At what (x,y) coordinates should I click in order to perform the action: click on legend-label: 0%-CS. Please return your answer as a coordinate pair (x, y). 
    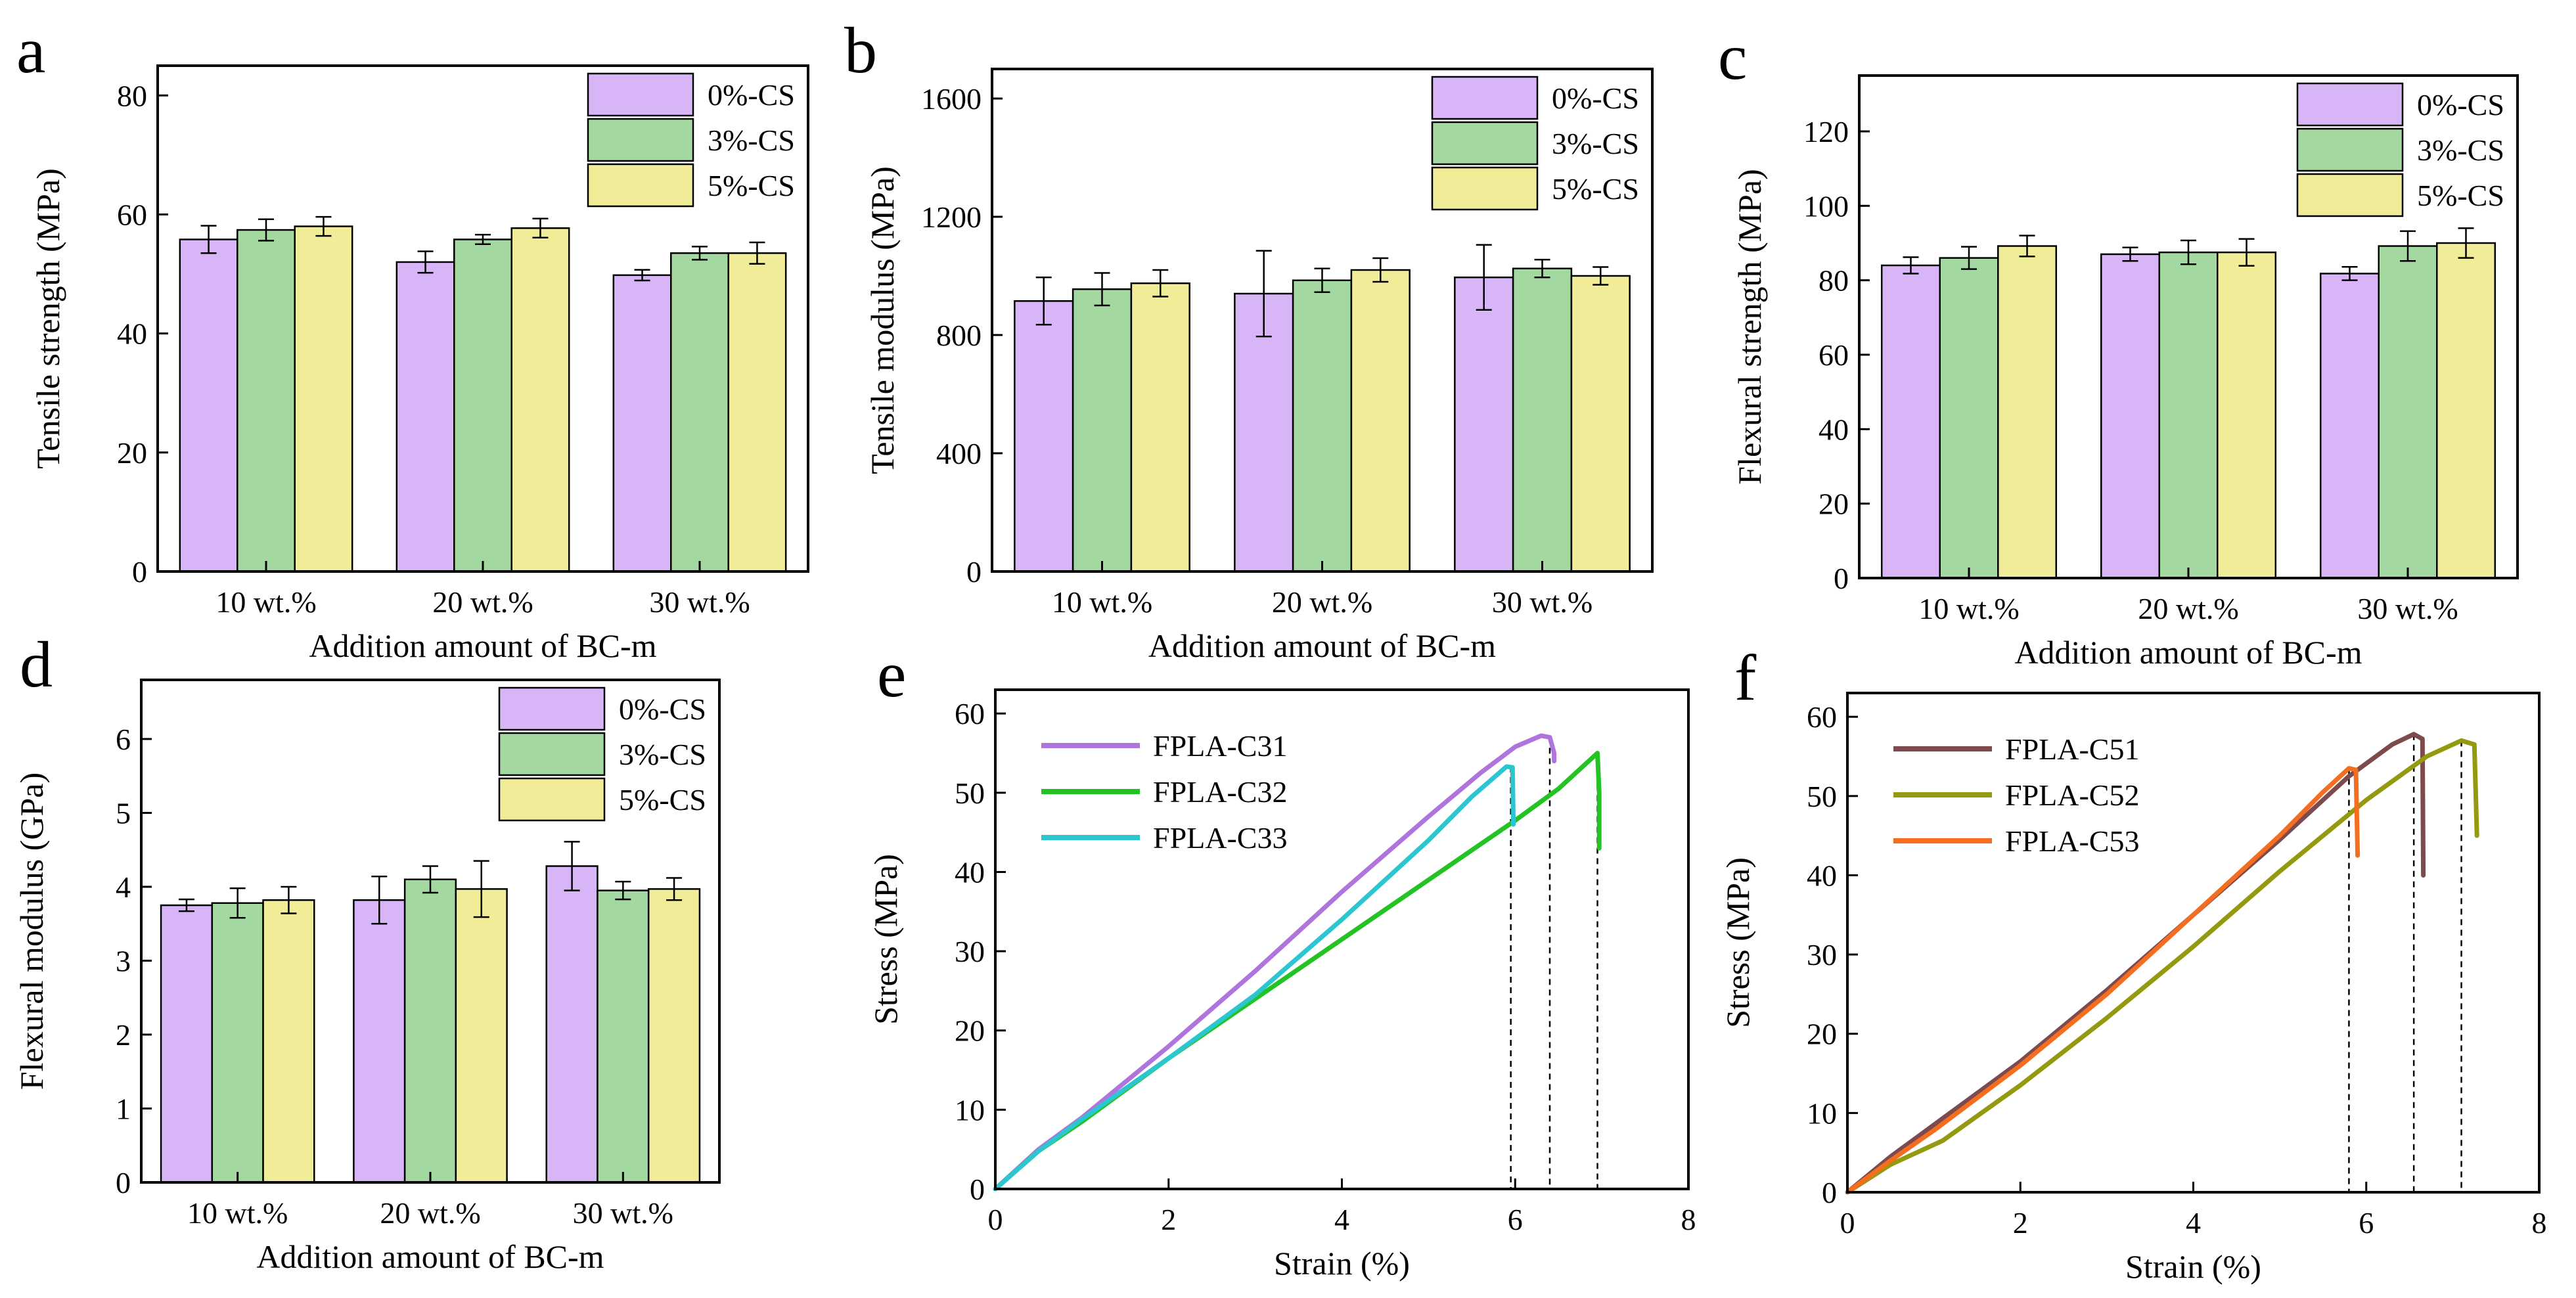
    Looking at the image, I should click on (1595, 98).